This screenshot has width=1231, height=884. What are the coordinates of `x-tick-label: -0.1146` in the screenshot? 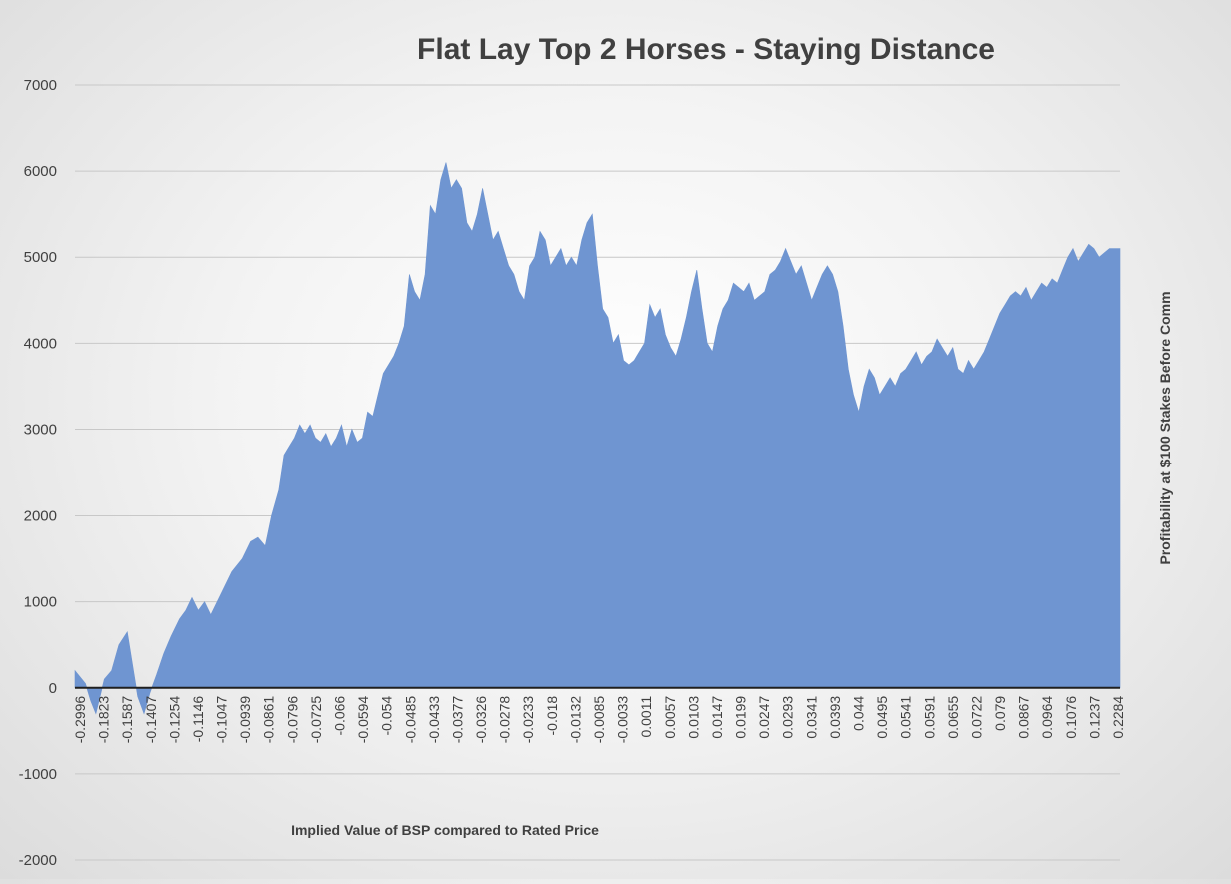 It's located at (198, 719).